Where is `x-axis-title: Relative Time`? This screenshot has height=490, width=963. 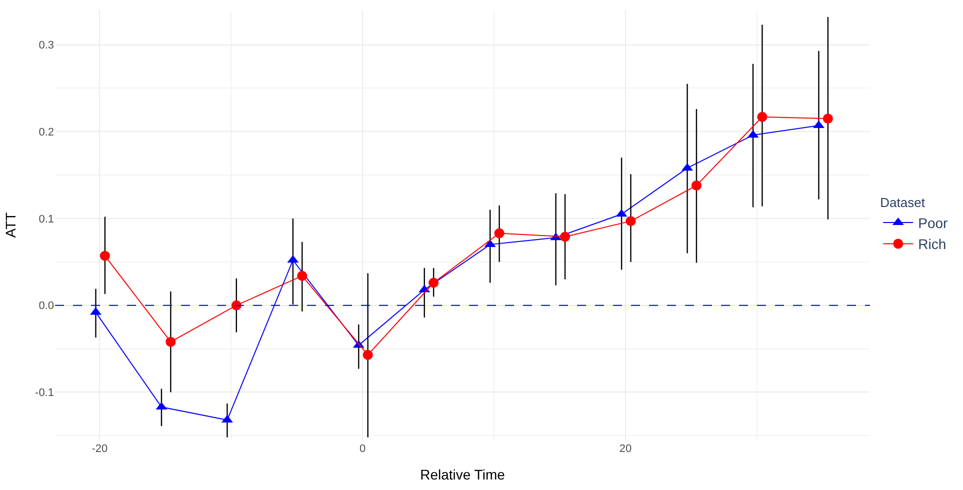 x-axis-title: Relative Time is located at coordinates (463, 474).